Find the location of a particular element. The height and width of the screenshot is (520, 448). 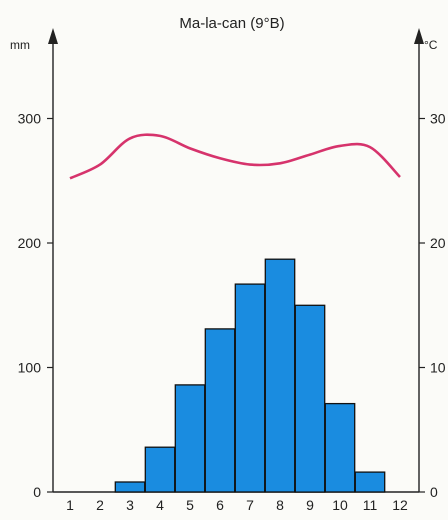

month-label-2: 2 is located at coordinates (100, 505).